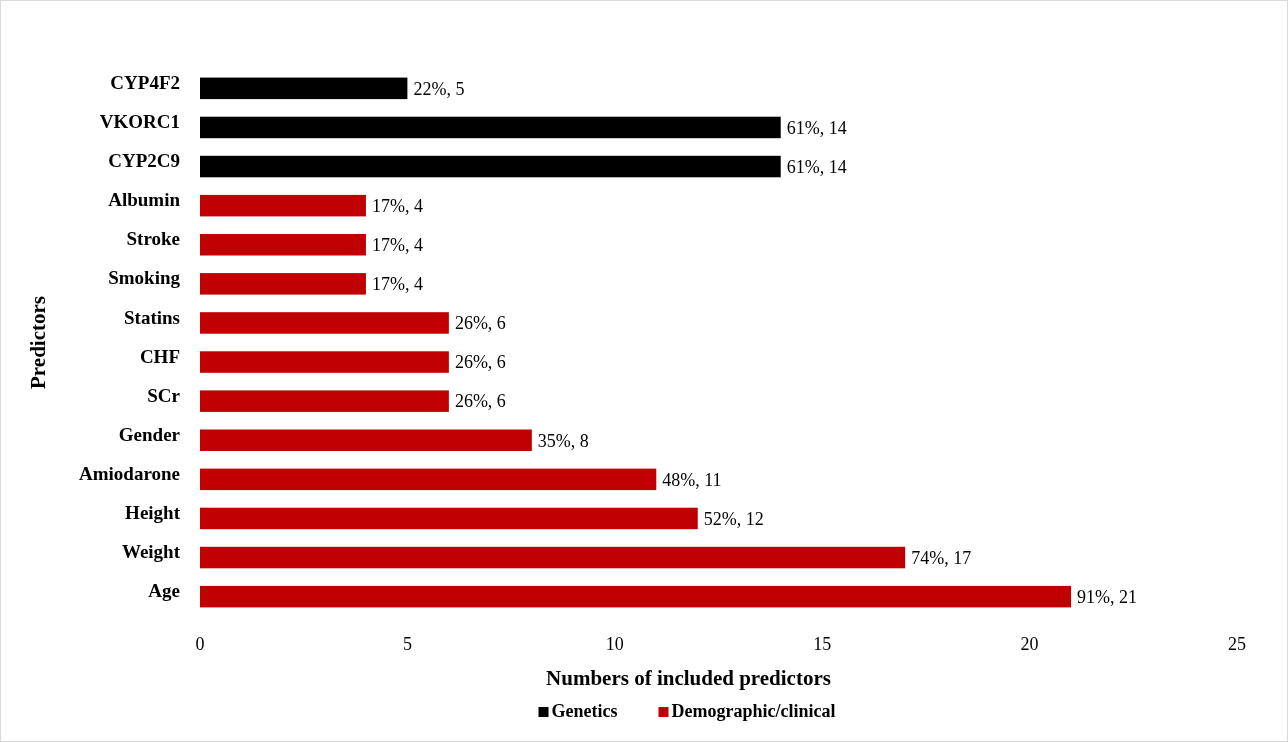 The width and height of the screenshot is (1288, 742). What do you see at coordinates (200, 644) in the screenshot?
I see `x-tick-label: 0` at bounding box center [200, 644].